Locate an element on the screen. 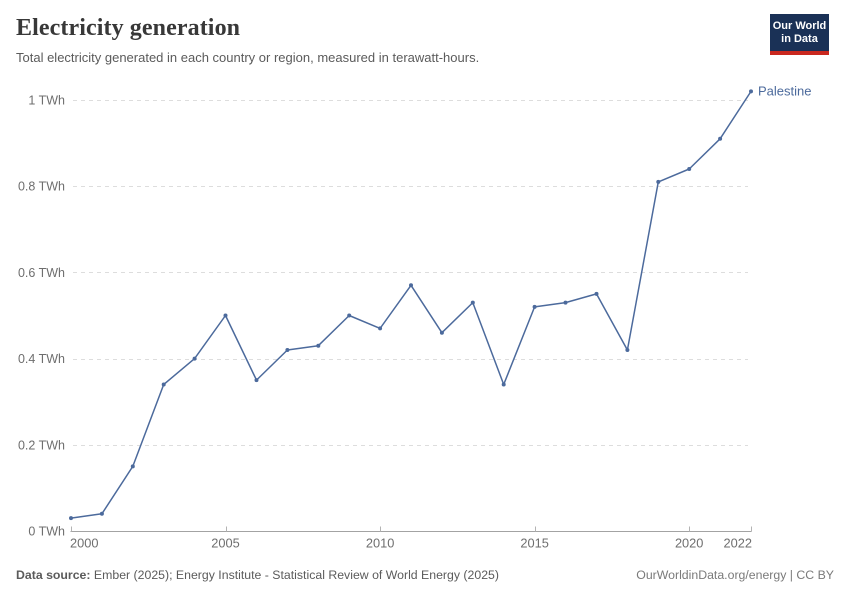 This screenshot has height=600, width=850. y-axis-tick-label: 0.8 TWh is located at coordinates (41, 187).